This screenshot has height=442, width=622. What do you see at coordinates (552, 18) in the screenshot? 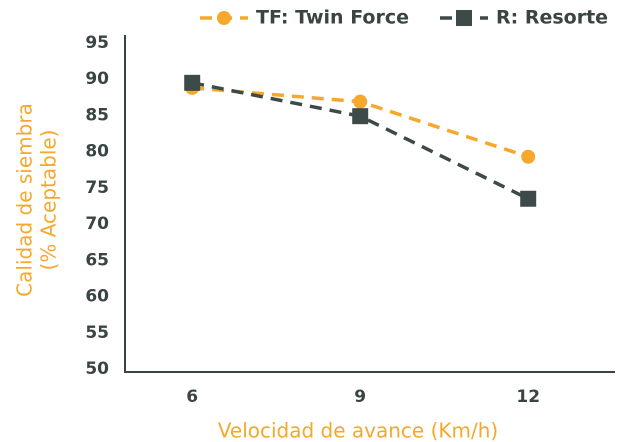
I see `legend-label: R: Resorte` at bounding box center [552, 18].